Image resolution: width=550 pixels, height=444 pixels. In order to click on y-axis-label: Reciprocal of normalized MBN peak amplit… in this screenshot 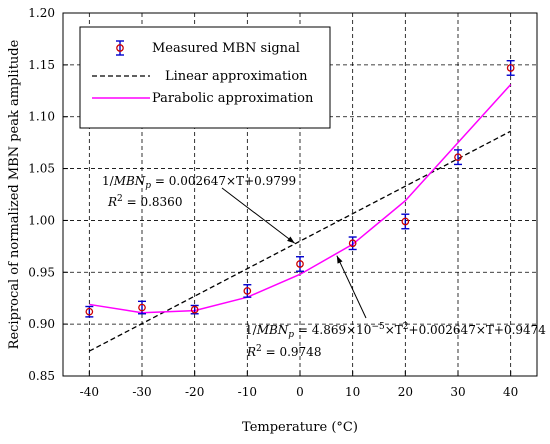, I will do `click(14, 194)`.